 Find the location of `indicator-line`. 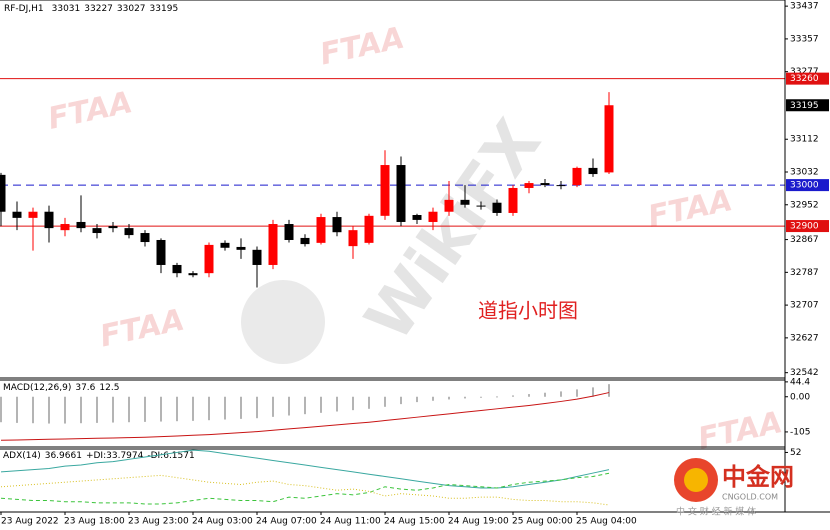

indicator-line is located at coordinates (305, 469).